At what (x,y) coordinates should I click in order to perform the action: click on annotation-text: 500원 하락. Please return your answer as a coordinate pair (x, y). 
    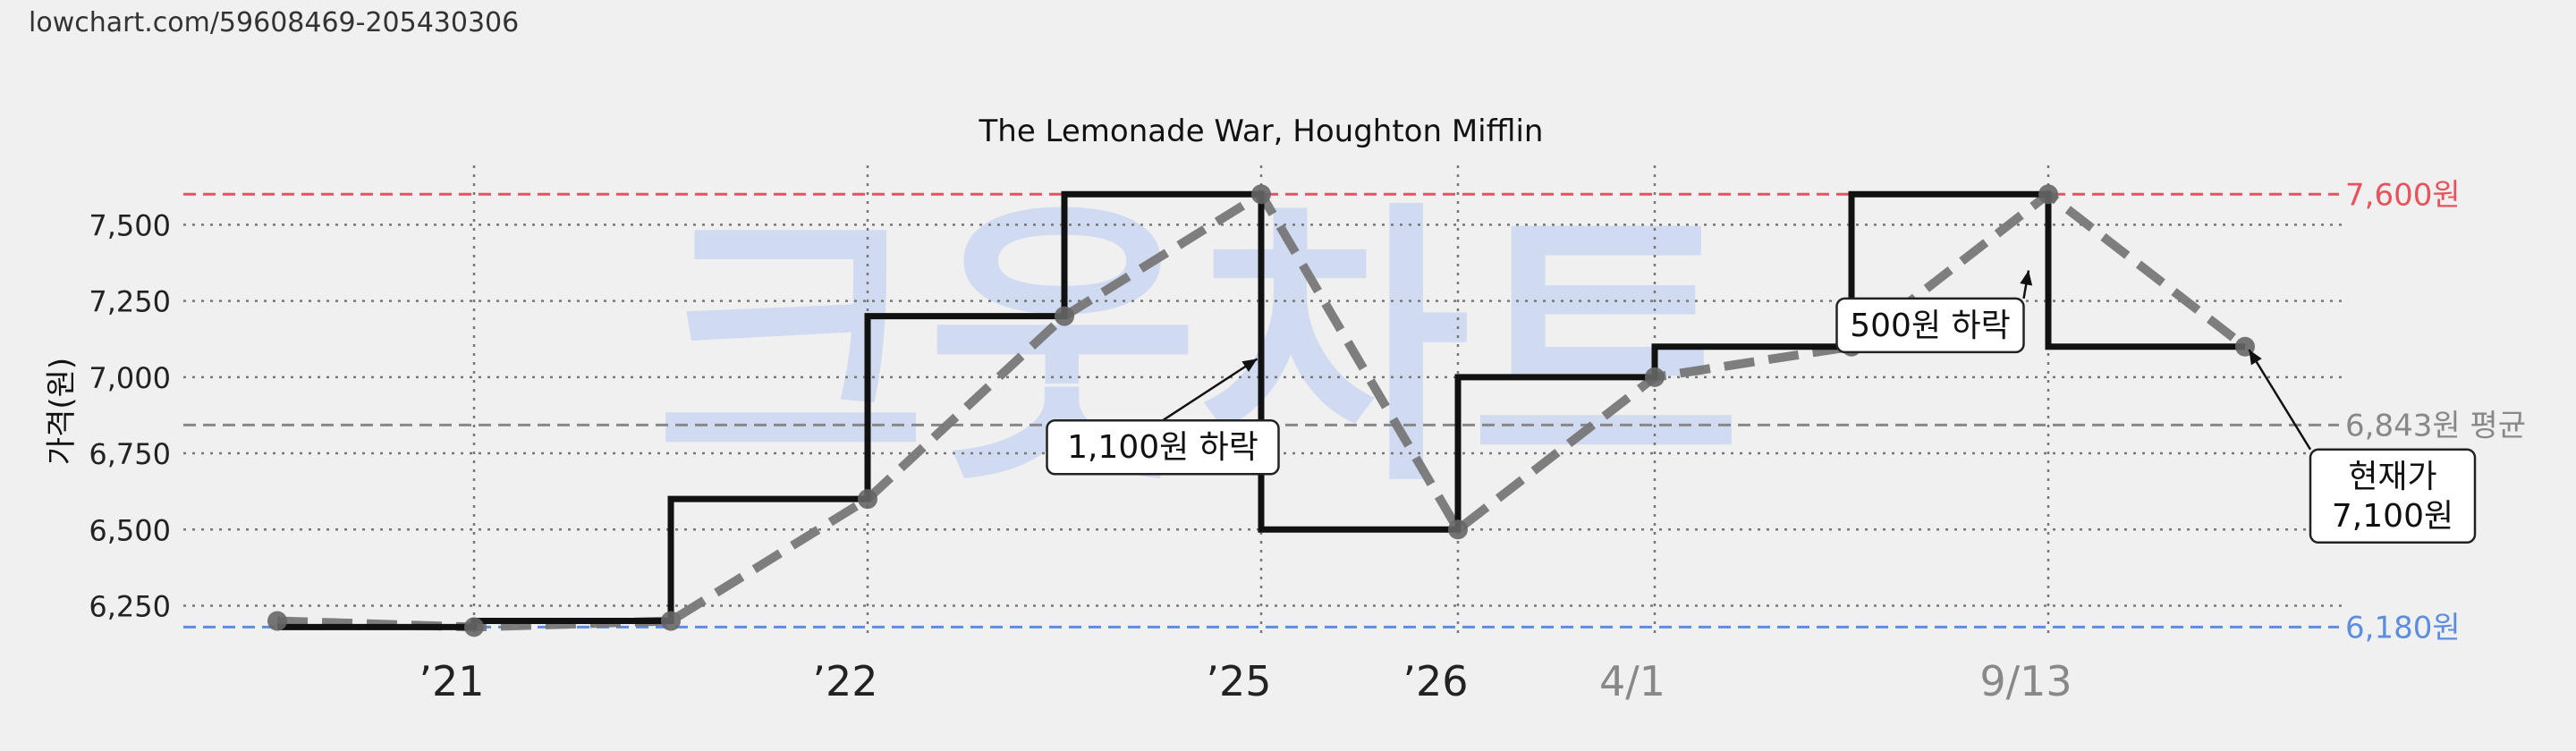
    Looking at the image, I should click on (1930, 326).